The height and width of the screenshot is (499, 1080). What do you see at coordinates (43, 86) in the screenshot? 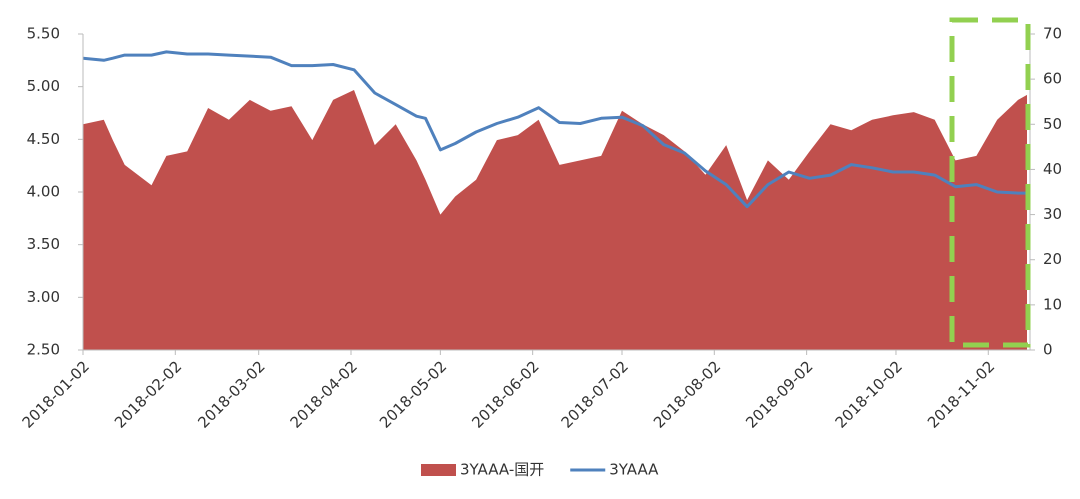
I see `y-tick-label: 5.00` at bounding box center [43, 86].